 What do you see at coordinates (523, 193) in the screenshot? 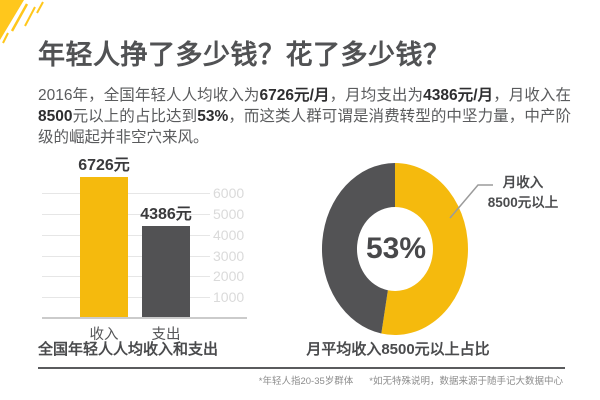
I see `donut-callout-label: 月收入 8500元以上` at bounding box center [523, 193].